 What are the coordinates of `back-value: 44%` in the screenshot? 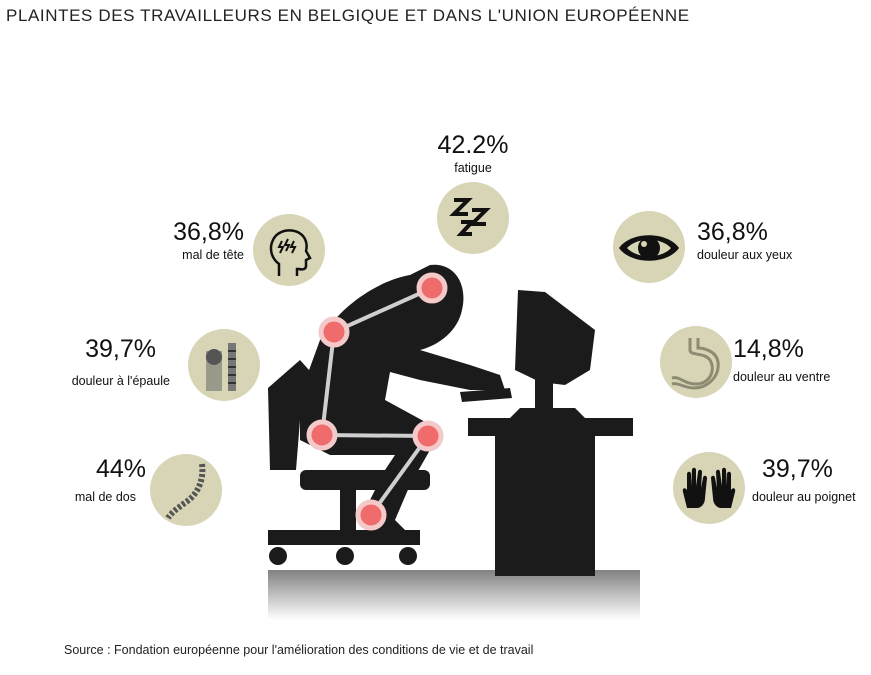 It's located at (120, 469).